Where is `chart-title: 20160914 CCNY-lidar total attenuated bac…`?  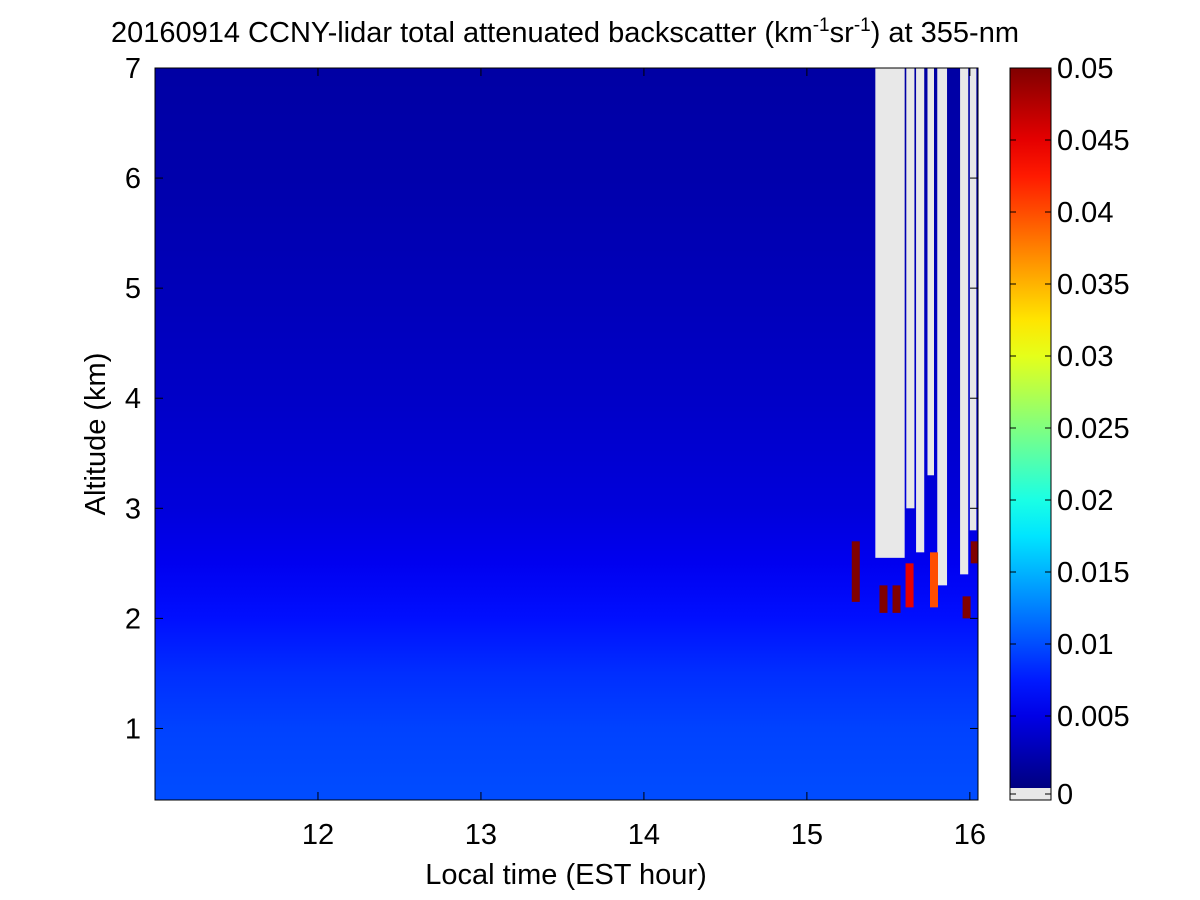 chart-title: 20160914 CCNY-lidar total attenuated bac… is located at coordinates (565, 32).